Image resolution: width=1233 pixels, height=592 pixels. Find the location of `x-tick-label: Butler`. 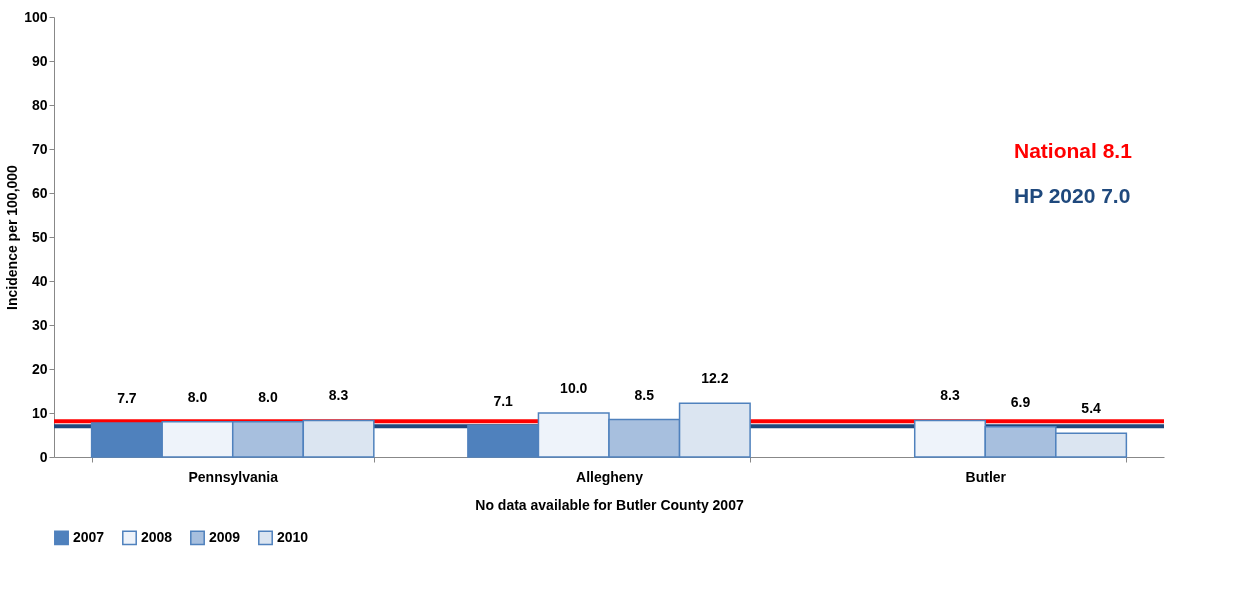

x-tick-label: Butler is located at coordinates (986, 476).